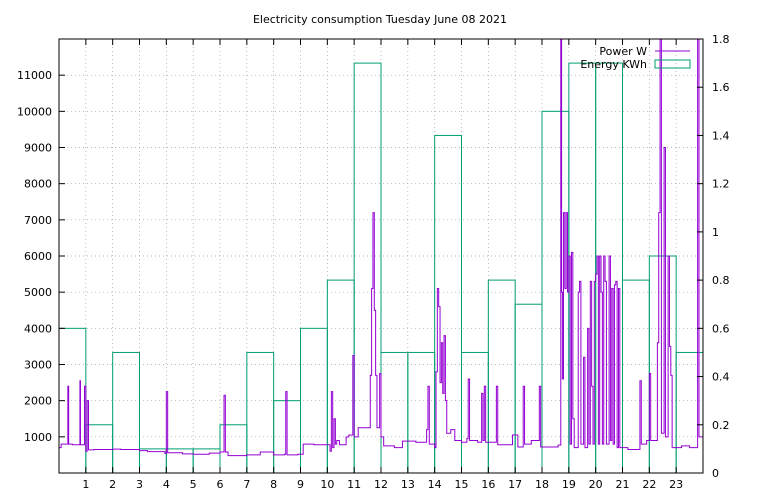 The image size is (768, 504). What do you see at coordinates (38, 365) in the screenshot?
I see `y-tick-label: 3000` at bounding box center [38, 365].